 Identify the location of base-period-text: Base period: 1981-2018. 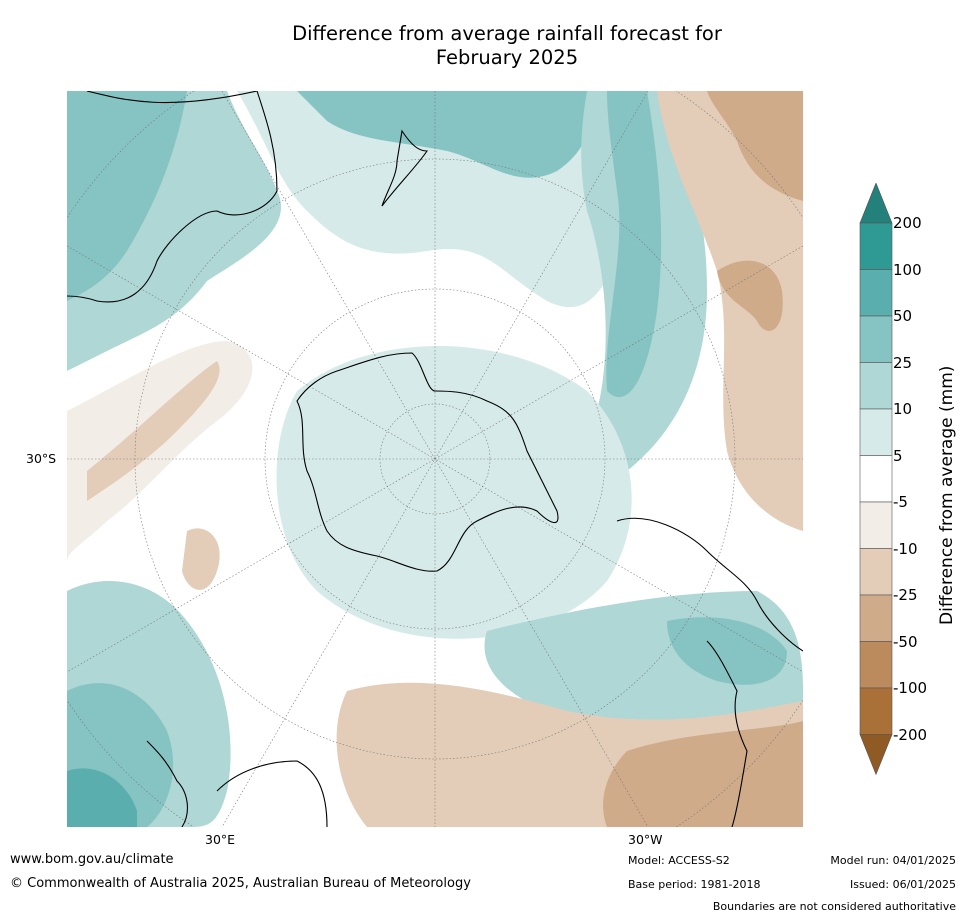
(694, 884).